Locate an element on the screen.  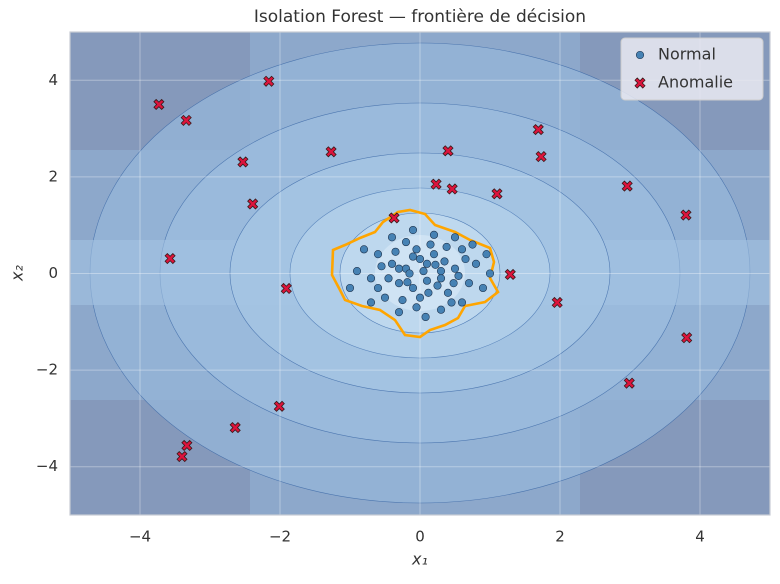
y-tick-label: −2 is located at coordinates (47, 370).